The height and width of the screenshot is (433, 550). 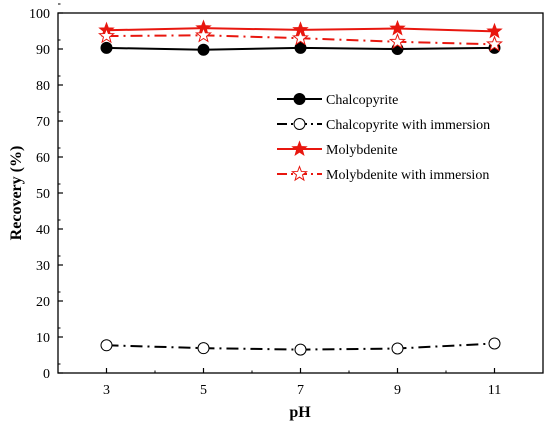 What do you see at coordinates (46, 374) in the screenshot?
I see `y-tick-label: 0` at bounding box center [46, 374].